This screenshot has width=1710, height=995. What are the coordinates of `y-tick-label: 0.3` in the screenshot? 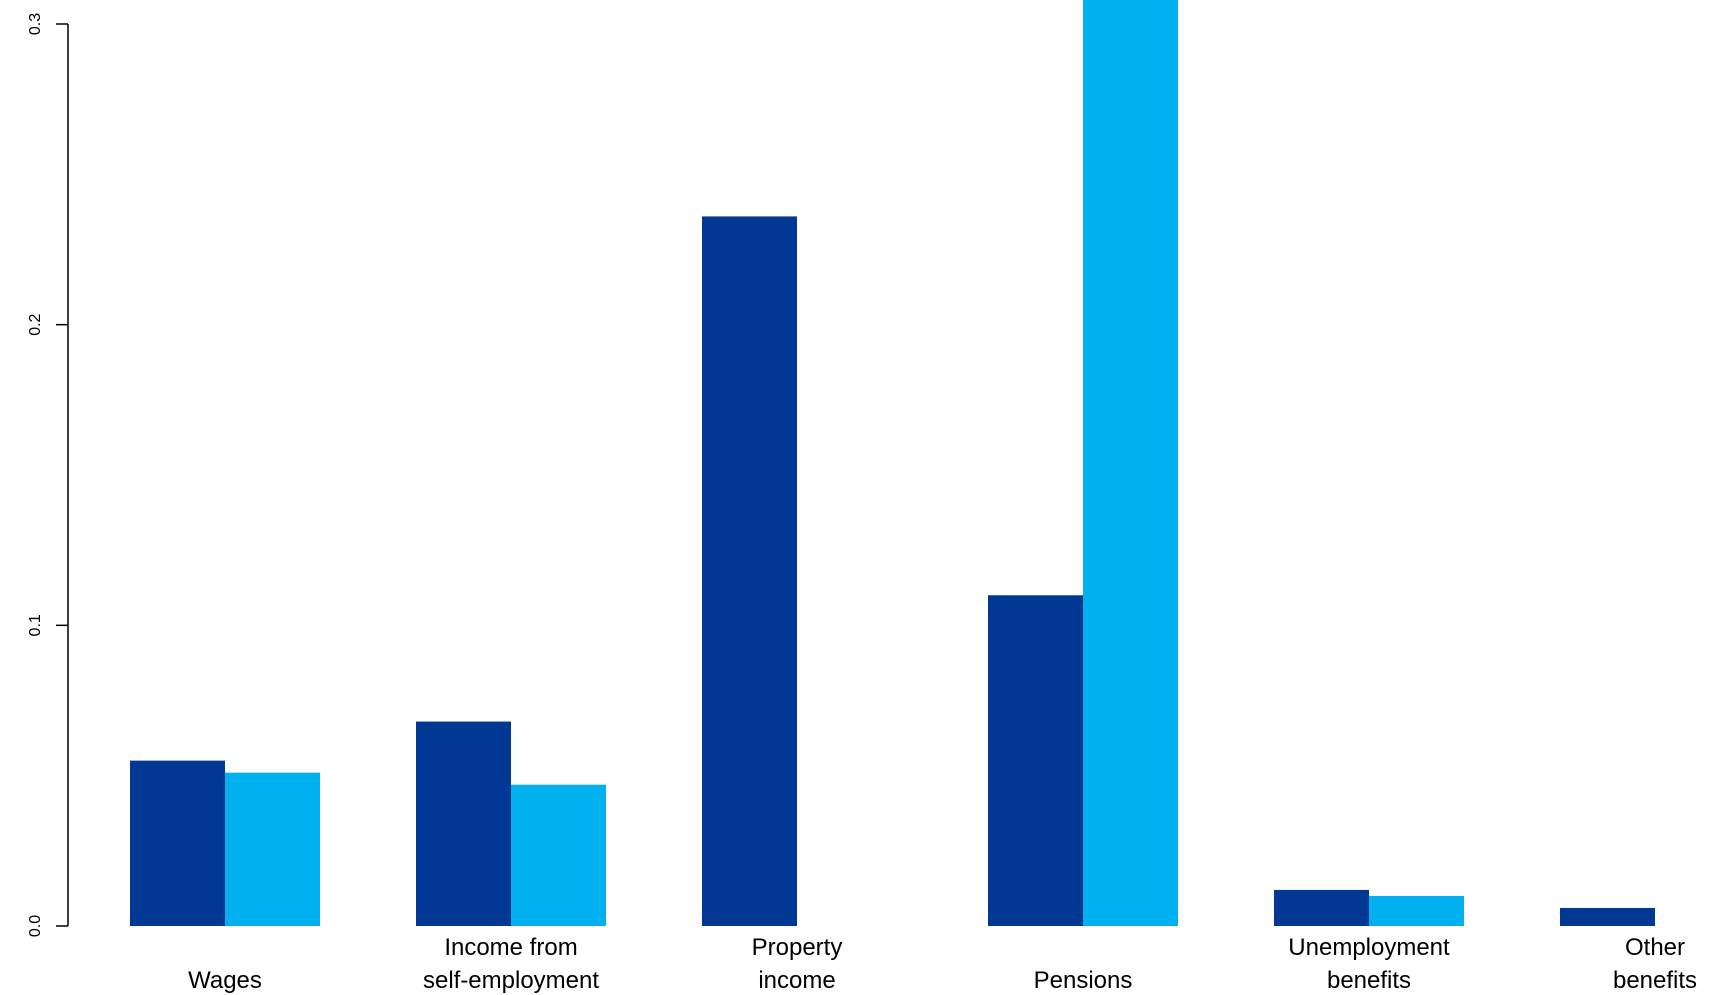 It's located at (35, 24).